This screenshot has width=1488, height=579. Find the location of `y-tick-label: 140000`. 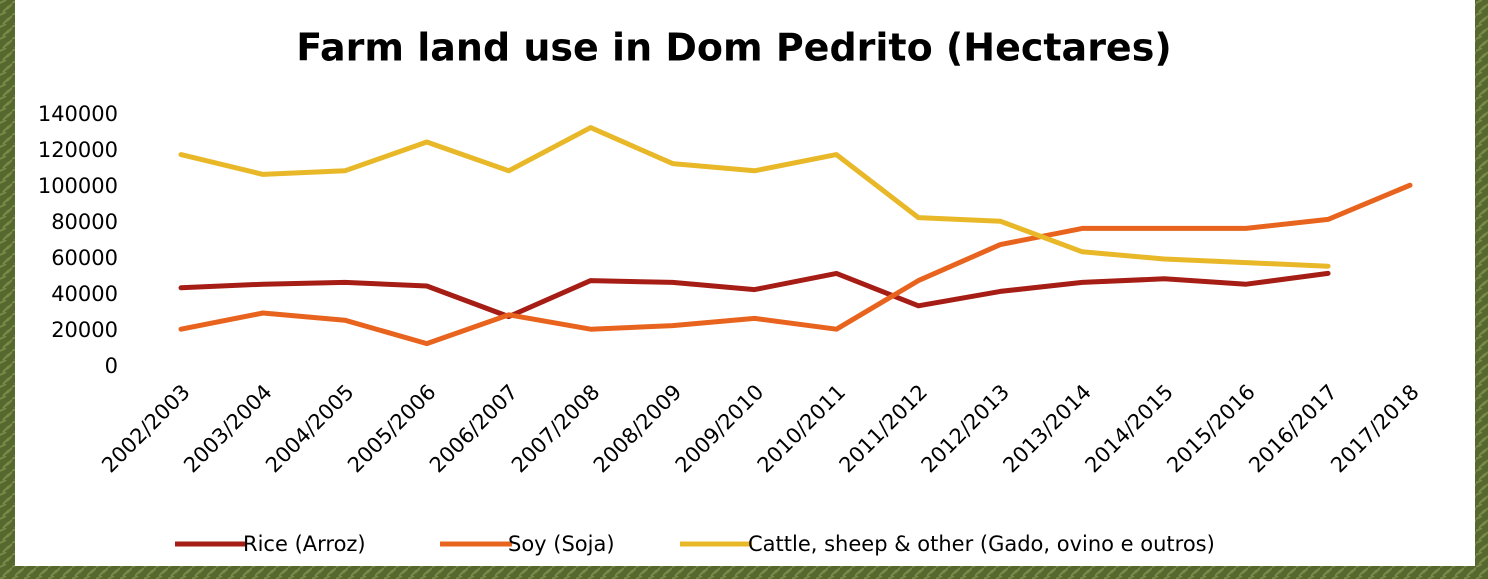

y-tick-label: 140000 is located at coordinates (78, 114).